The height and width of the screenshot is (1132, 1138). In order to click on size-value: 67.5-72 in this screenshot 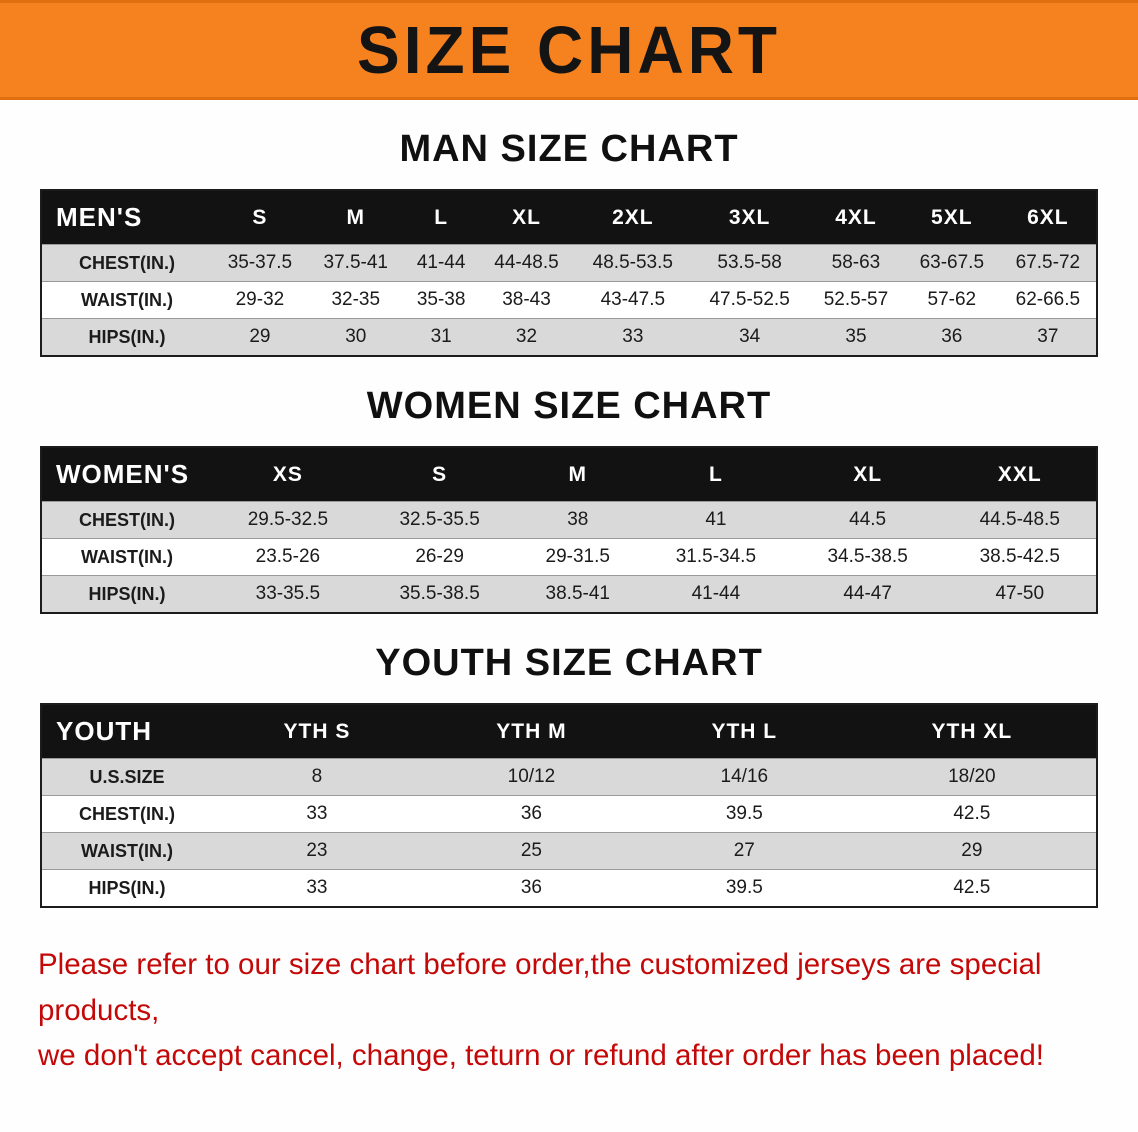, I will do `click(1048, 262)`.